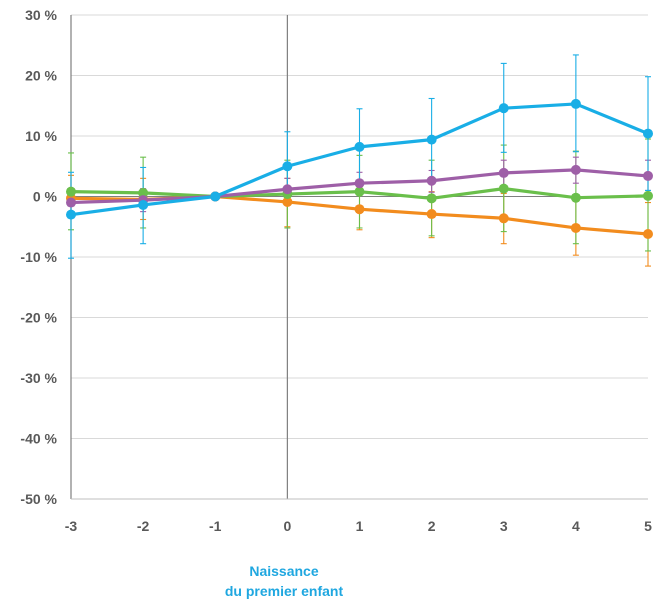 The image size is (656, 601). What do you see at coordinates (143, 526) in the screenshot?
I see `x-tick-label: -2` at bounding box center [143, 526].